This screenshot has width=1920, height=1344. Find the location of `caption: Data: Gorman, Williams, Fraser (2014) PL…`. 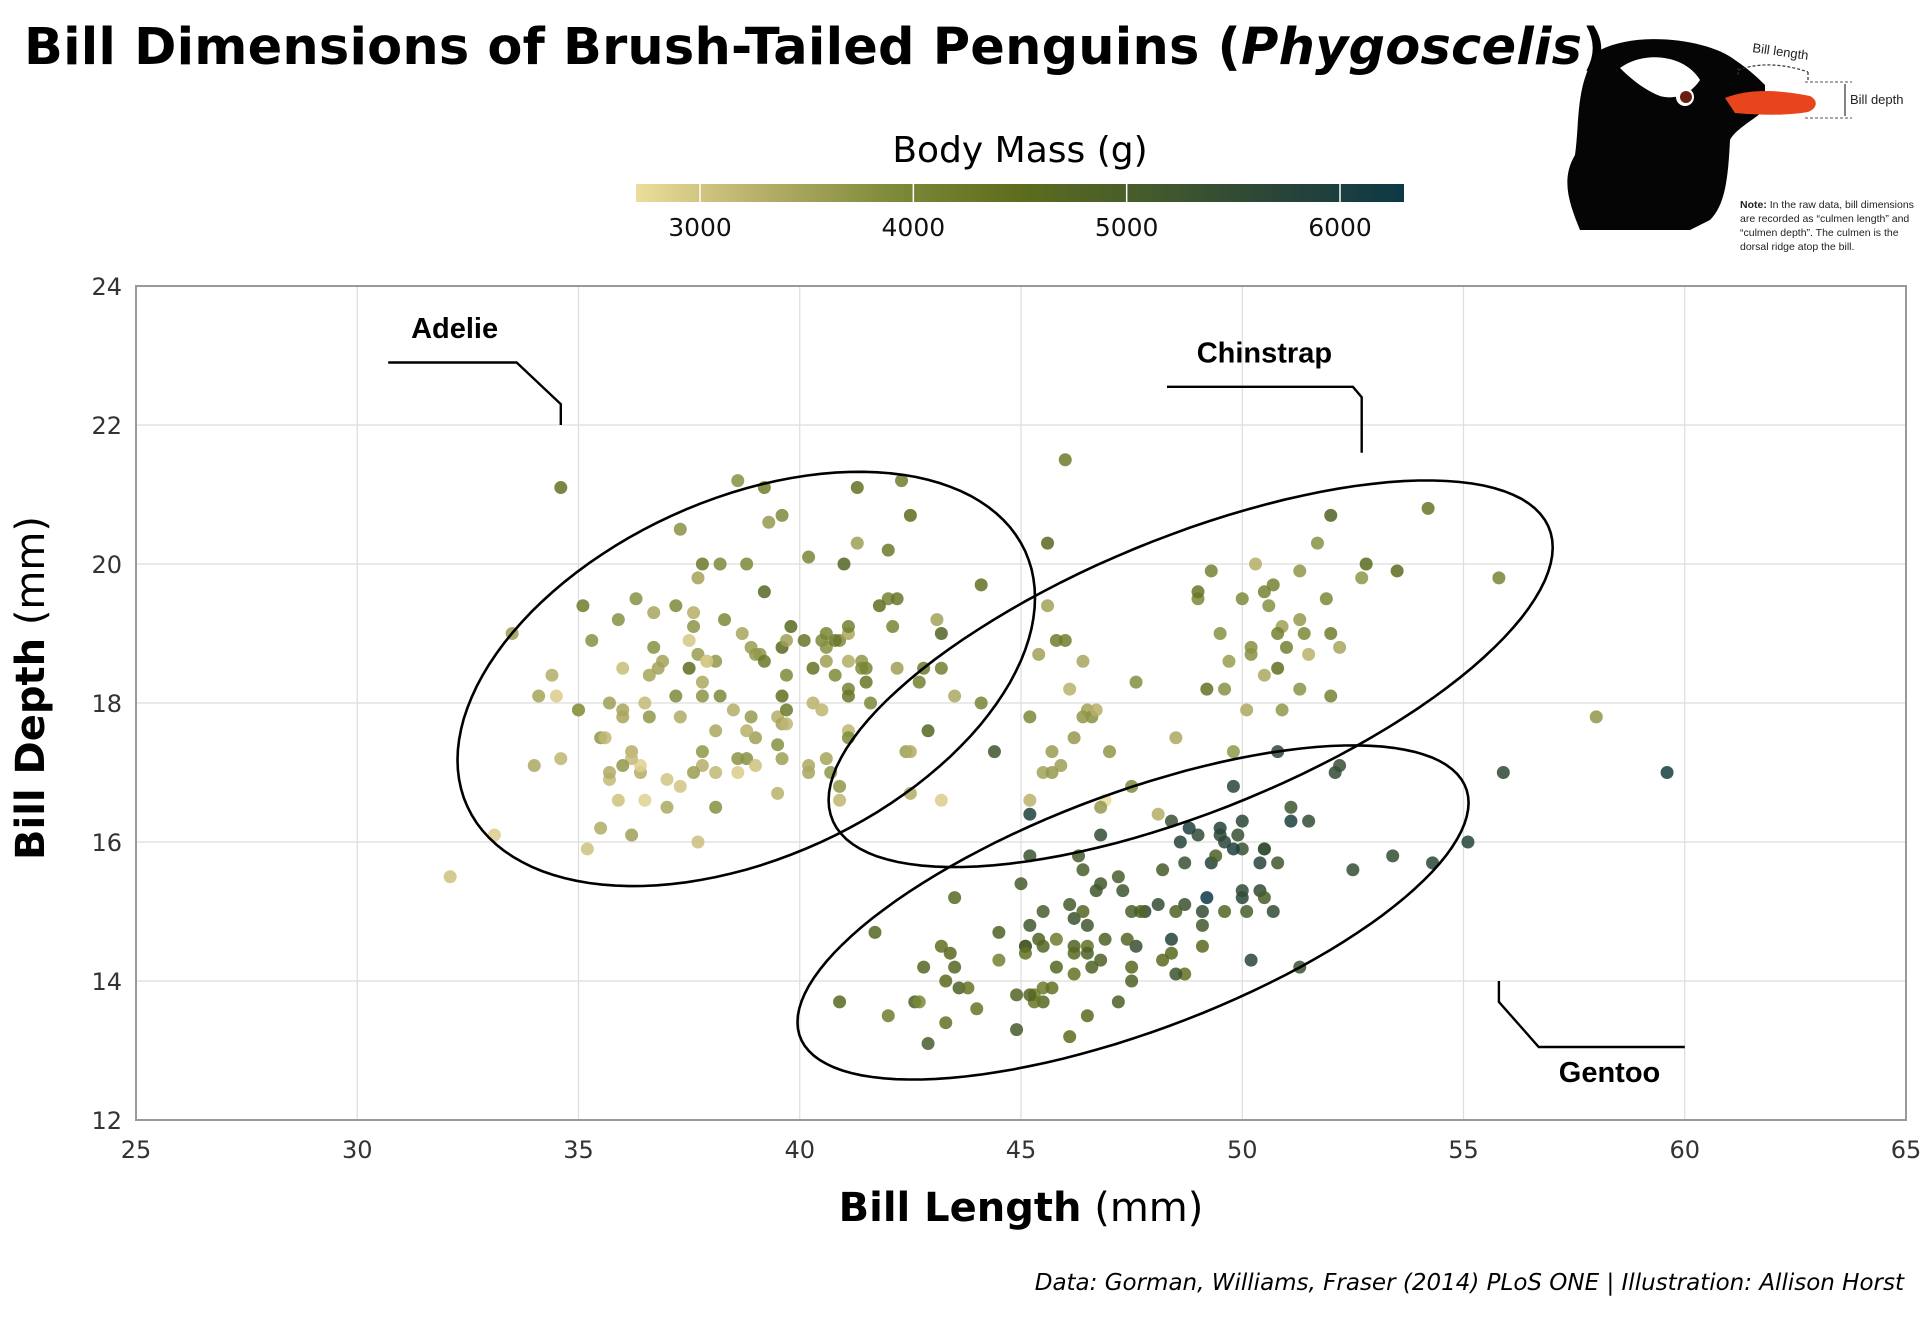

caption: Data: Gorman, Williams, Fraser (2014) PL… is located at coordinates (1469, 1283).